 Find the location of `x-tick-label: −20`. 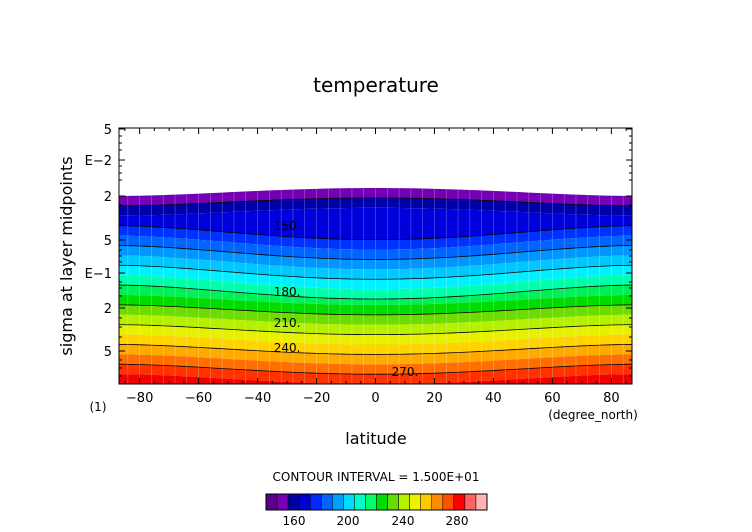

x-tick-label: −20 is located at coordinates (316, 398).